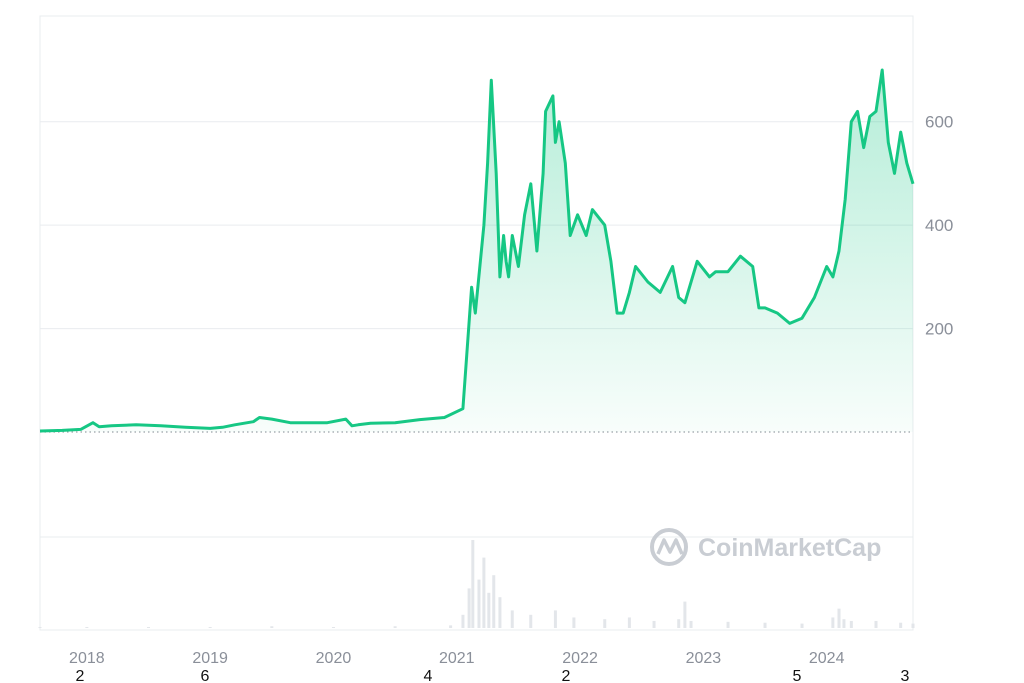 This screenshot has height=683, width=1024. I want to click on x-axis-ticks: 2018 2019 2020 2021 2022 2023 2024, so click(457, 658).